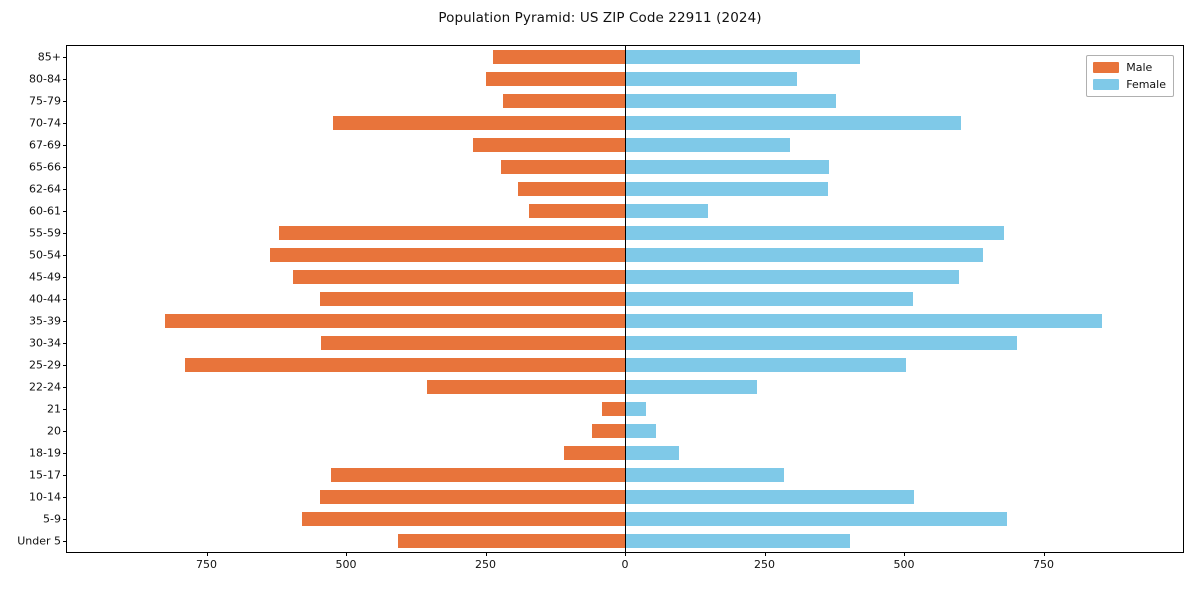 This screenshot has height=600, width=1200. Describe the element at coordinates (45, 211) in the screenshot. I see `y-tick-label: 60-61` at that location.